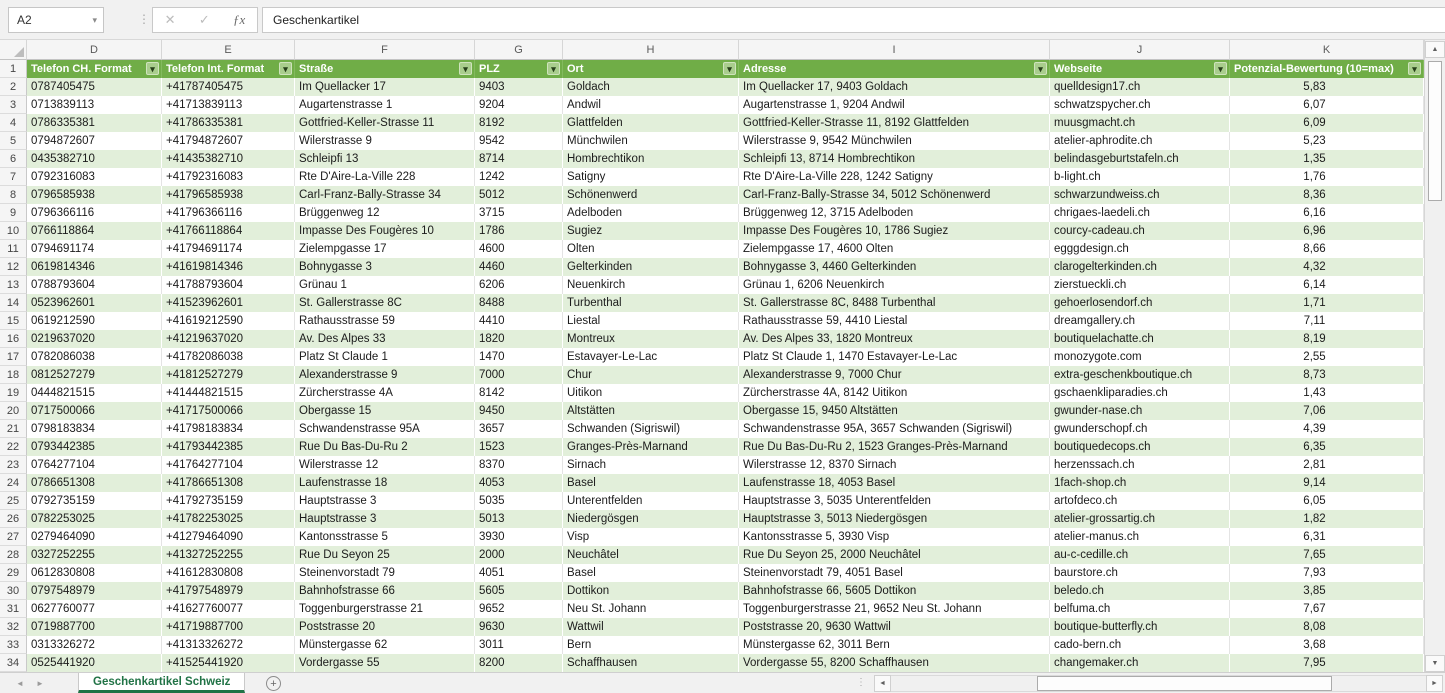 This screenshot has height=693, width=1445. I want to click on horizontal-scrollbar-track, so click(1158, 683).